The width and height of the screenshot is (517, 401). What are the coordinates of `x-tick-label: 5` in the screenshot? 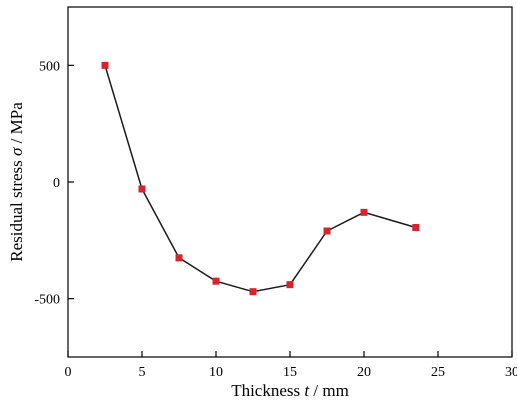 It's located at (142, 372).